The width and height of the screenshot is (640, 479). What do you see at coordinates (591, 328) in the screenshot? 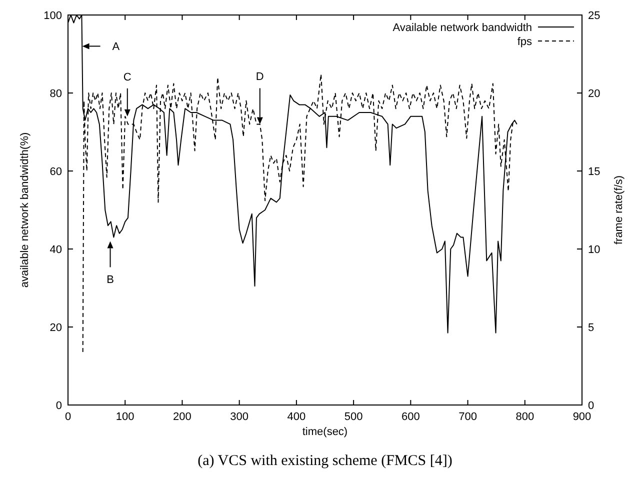
I see `y2-tick-label: 5` at bounding box center [591, 328].